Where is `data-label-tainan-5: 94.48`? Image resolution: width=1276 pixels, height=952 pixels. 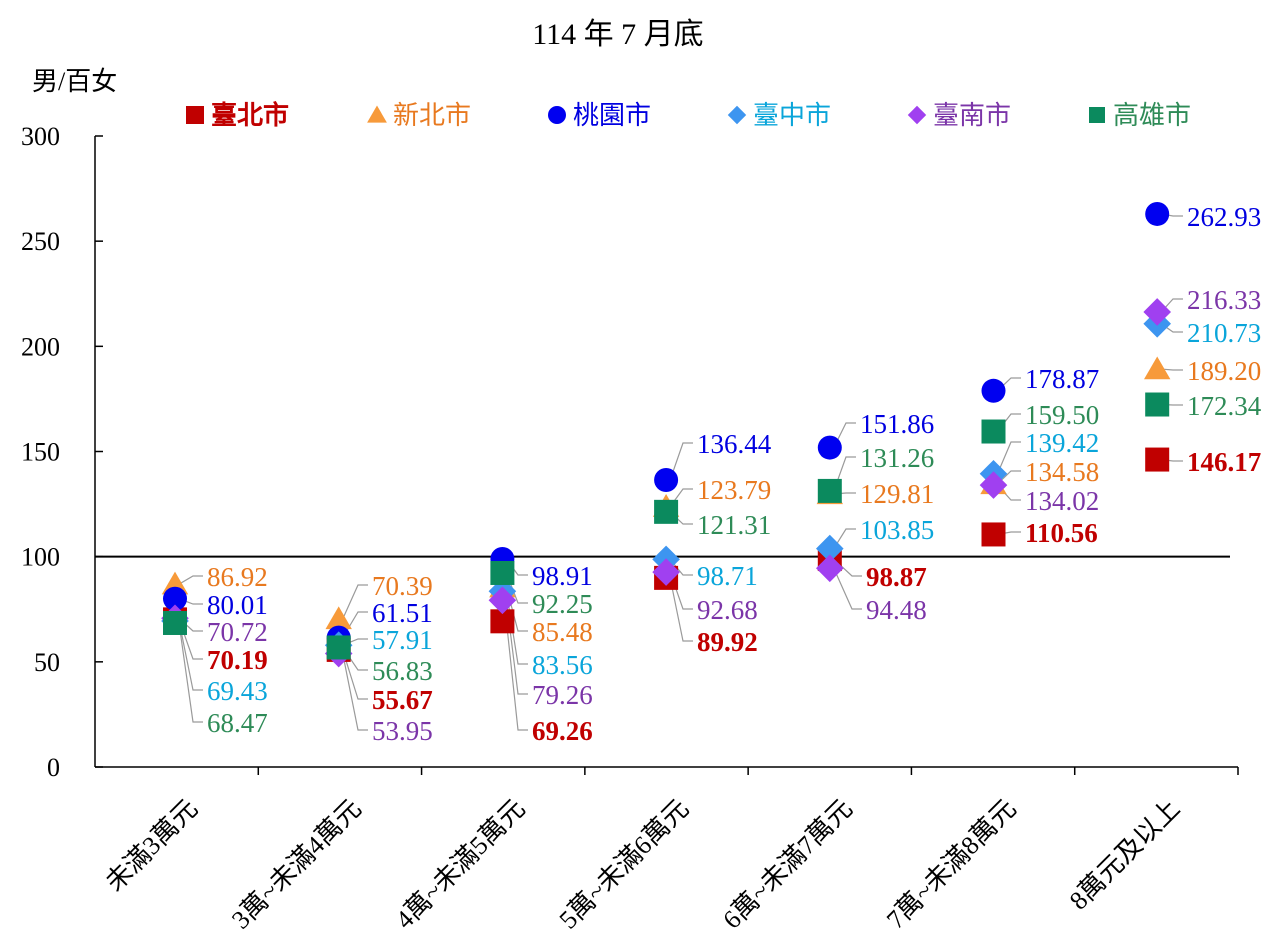
data-label-tainan-5: 94.48 is located at coordinates (896, 610).